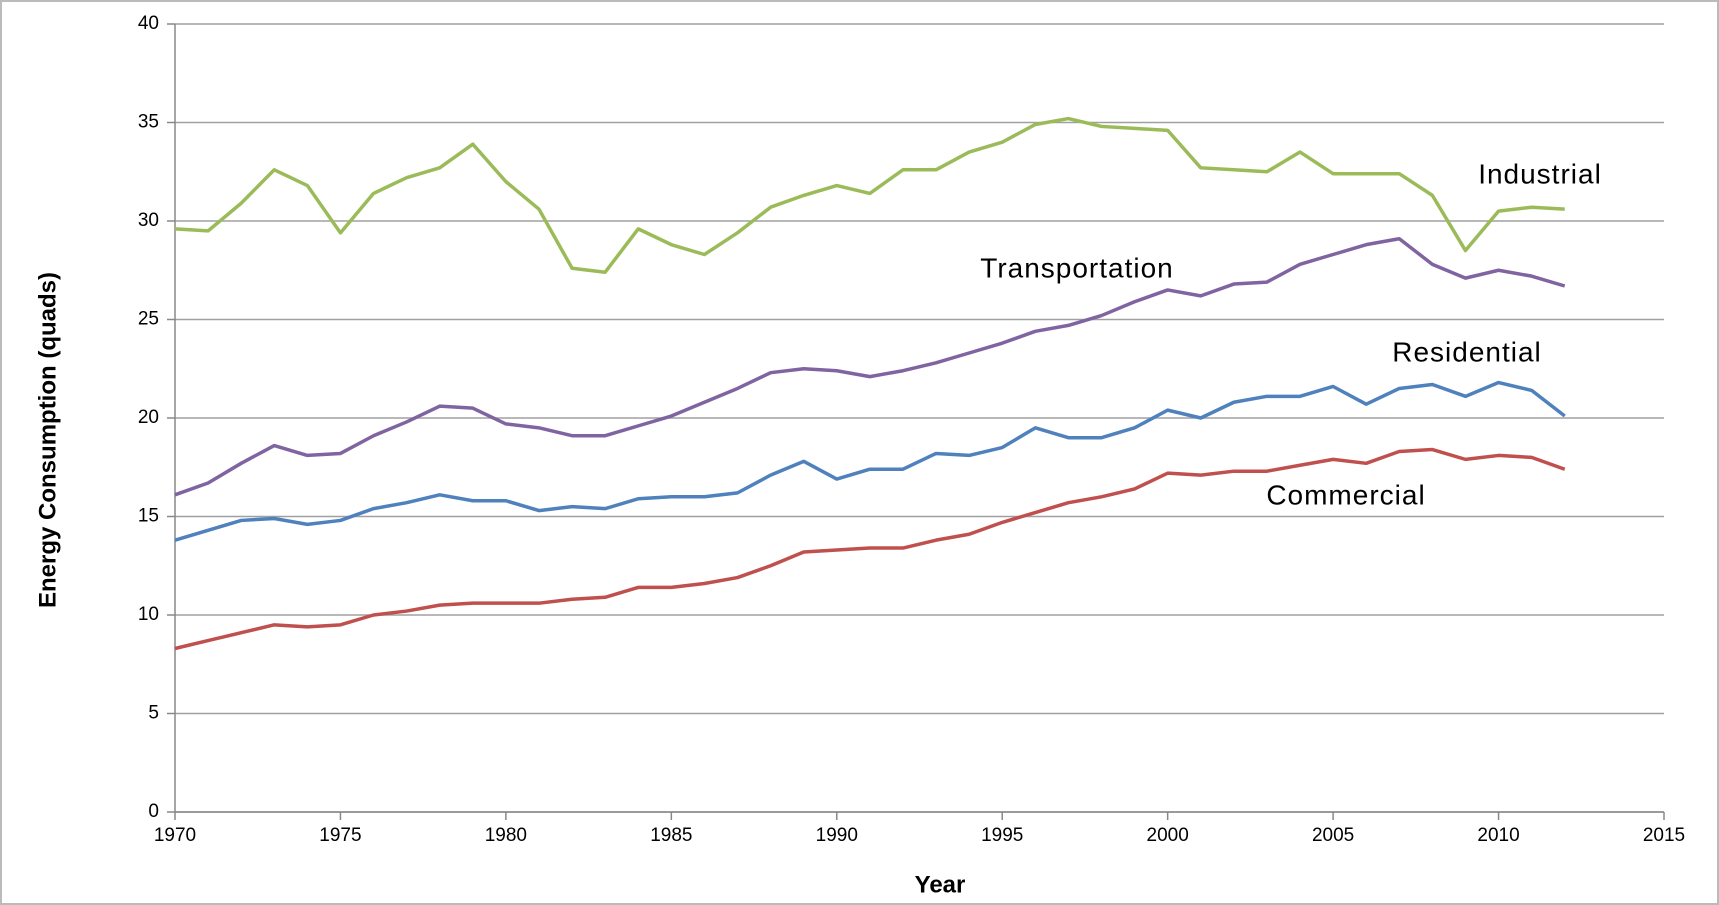 Image resolution: width=1719 pixels, height=905 pixels. I want to click on x-tick-label: 1980, so click(506, 835).